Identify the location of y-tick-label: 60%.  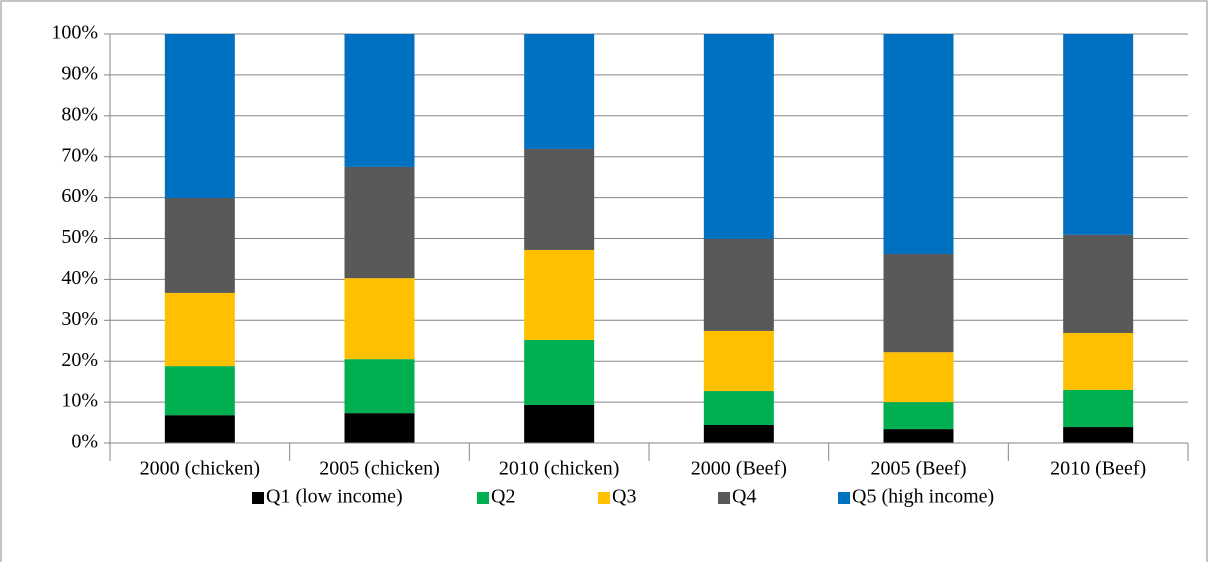
(79, 196).